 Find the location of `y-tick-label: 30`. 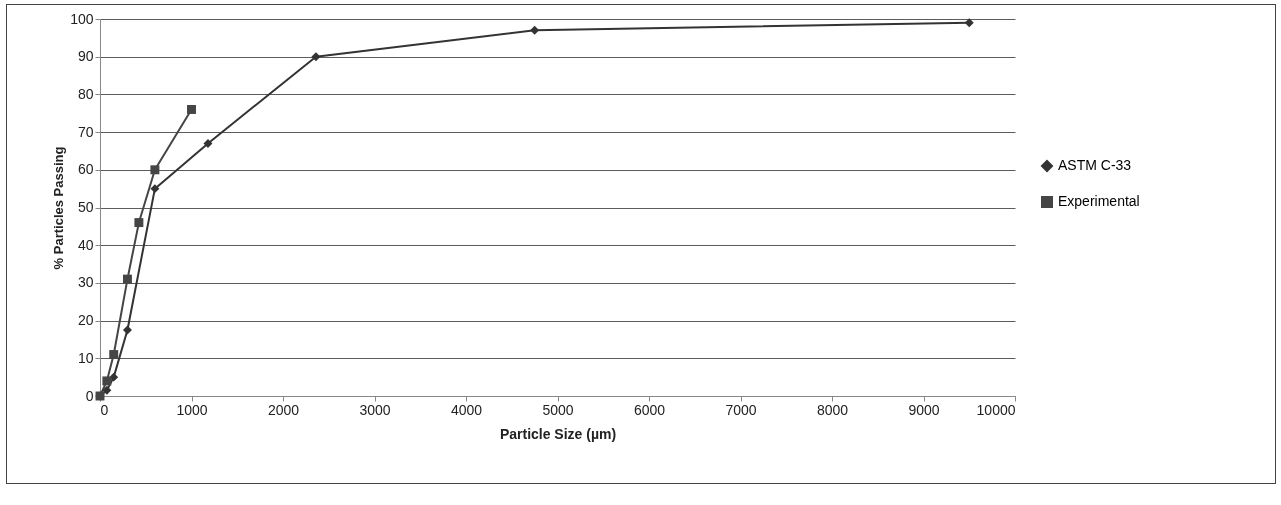

y-tick-label: 30 is located at coordinates (85, 282).